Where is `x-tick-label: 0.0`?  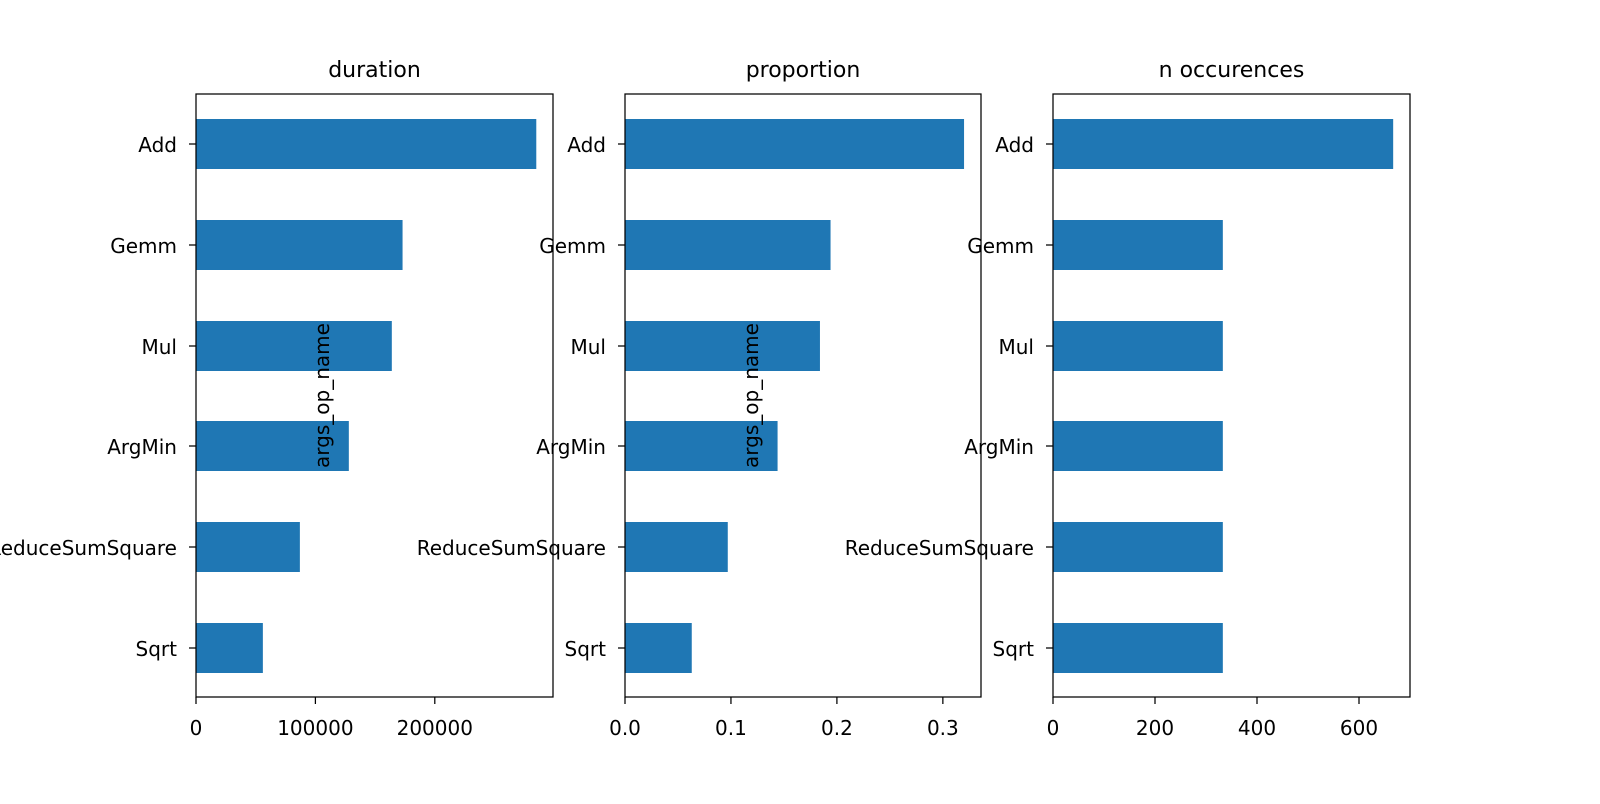 x-tick-label: 0.0 is located at coordinates (625, 728).